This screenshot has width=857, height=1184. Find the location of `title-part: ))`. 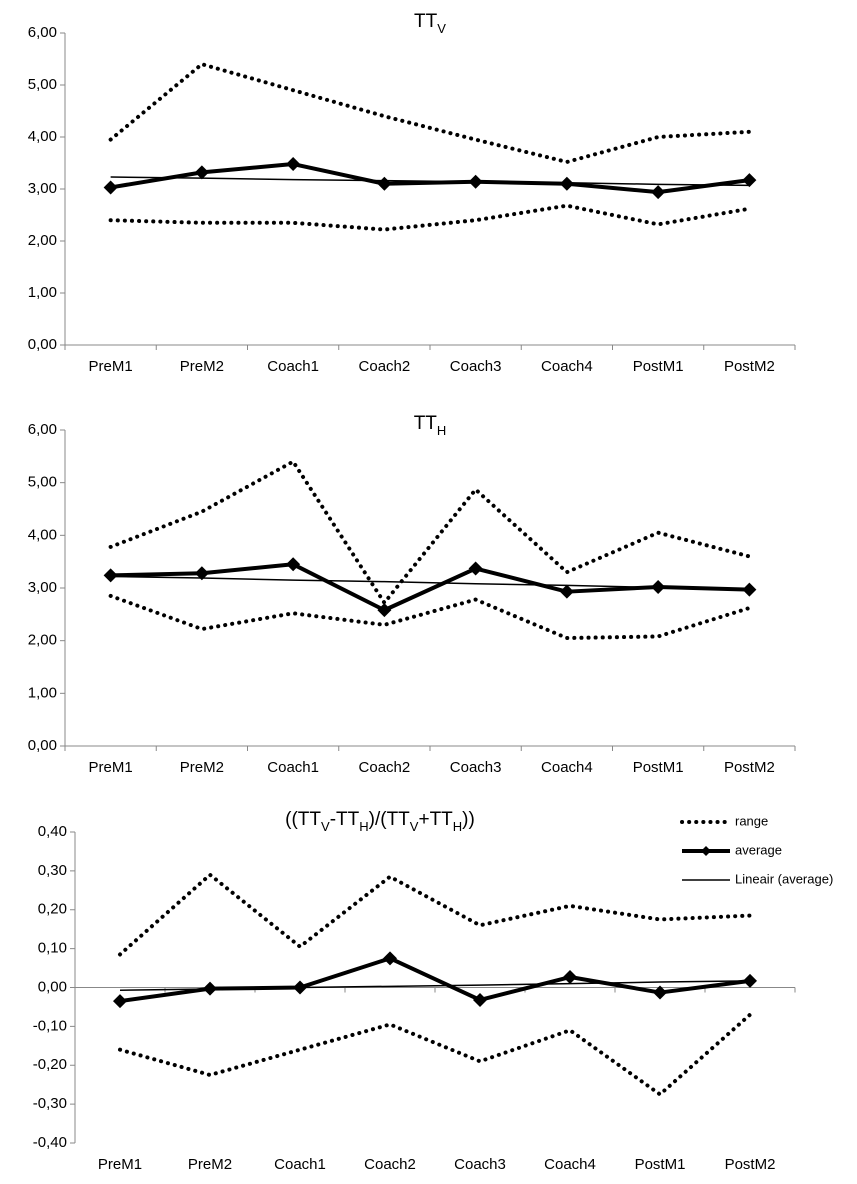

title-part: )) is located at coordinates (468, 819).